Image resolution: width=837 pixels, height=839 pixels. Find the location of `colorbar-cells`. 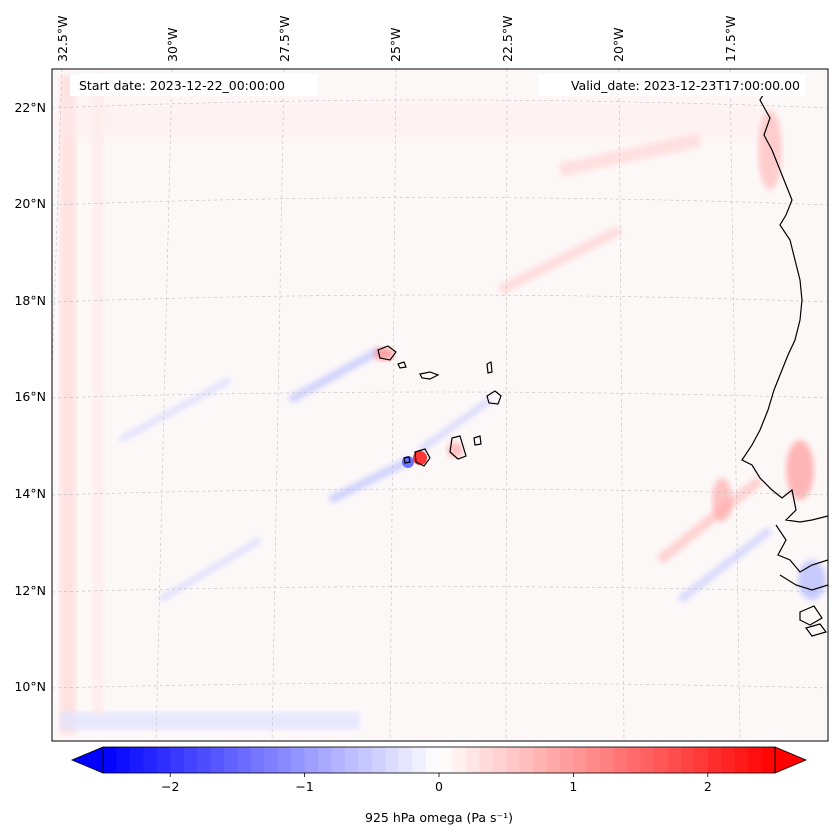

colorbar-cells is located at coordinates (439, 760).